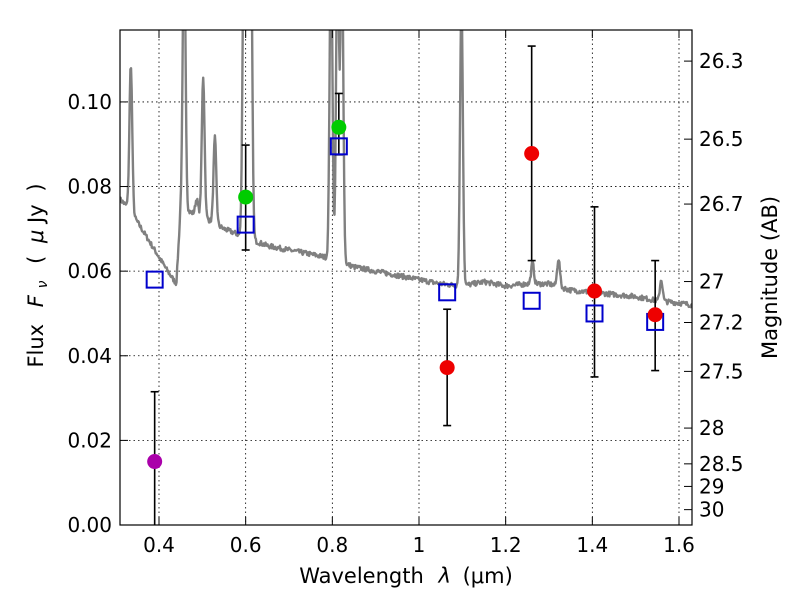 The image size is (800, 600). What do you see at coordinates (711, 428) in the screenshot?
I see `mag-tick-label: 28` at bounding box center [711, 428].